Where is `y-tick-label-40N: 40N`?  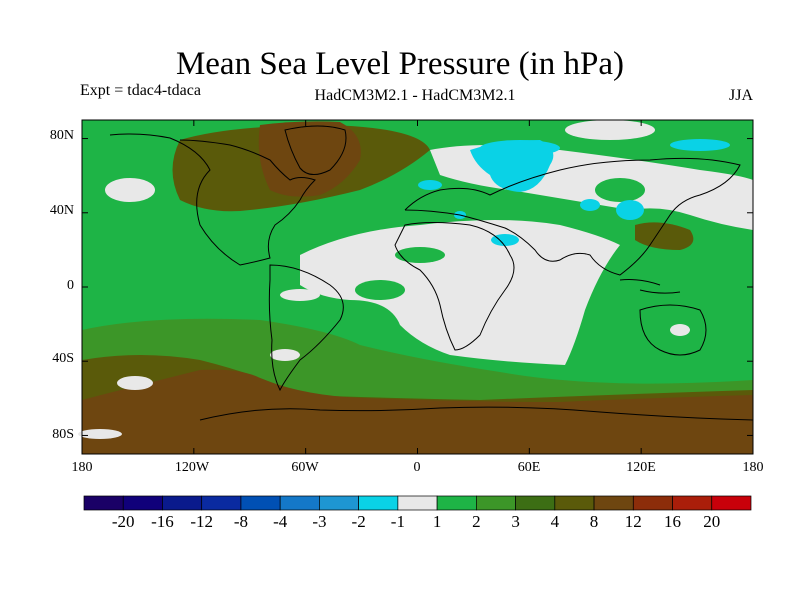
y-tick-label-40N: 40N is located at coordinates (61, 210).